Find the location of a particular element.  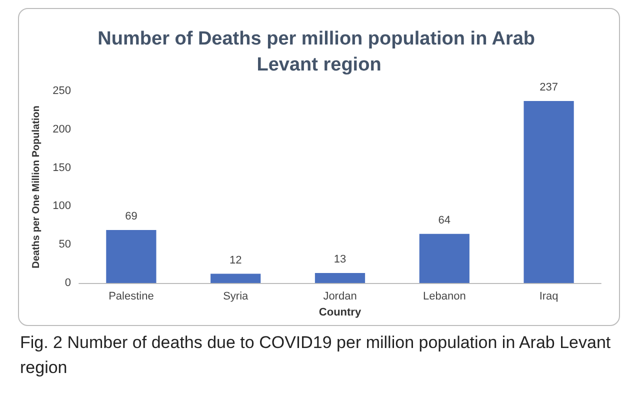

y-tick-label: 0 is located at coordinates (67, 283).